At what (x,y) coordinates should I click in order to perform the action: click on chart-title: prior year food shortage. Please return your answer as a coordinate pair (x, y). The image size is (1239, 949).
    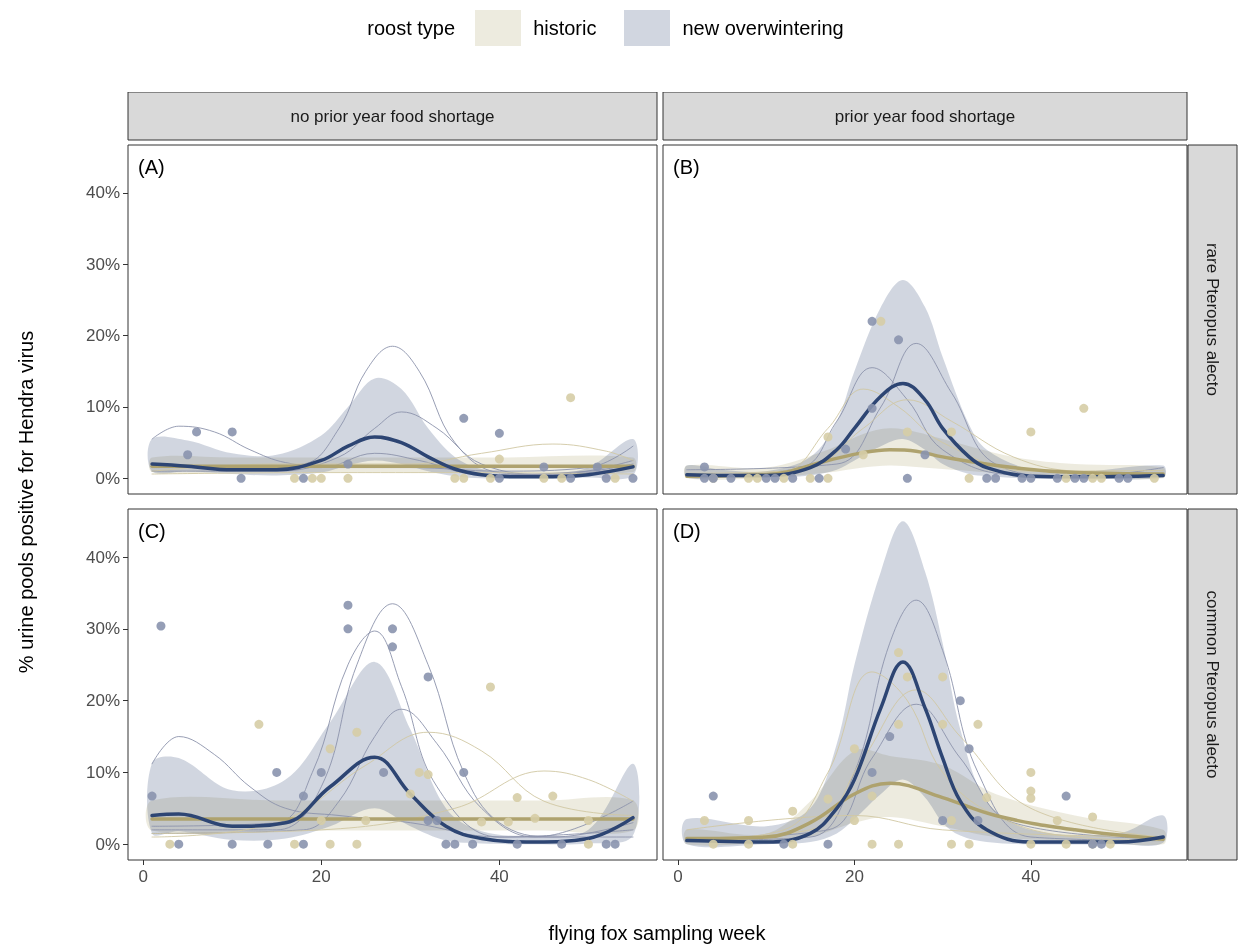
    Looking at the image, I should click on (925, 116).